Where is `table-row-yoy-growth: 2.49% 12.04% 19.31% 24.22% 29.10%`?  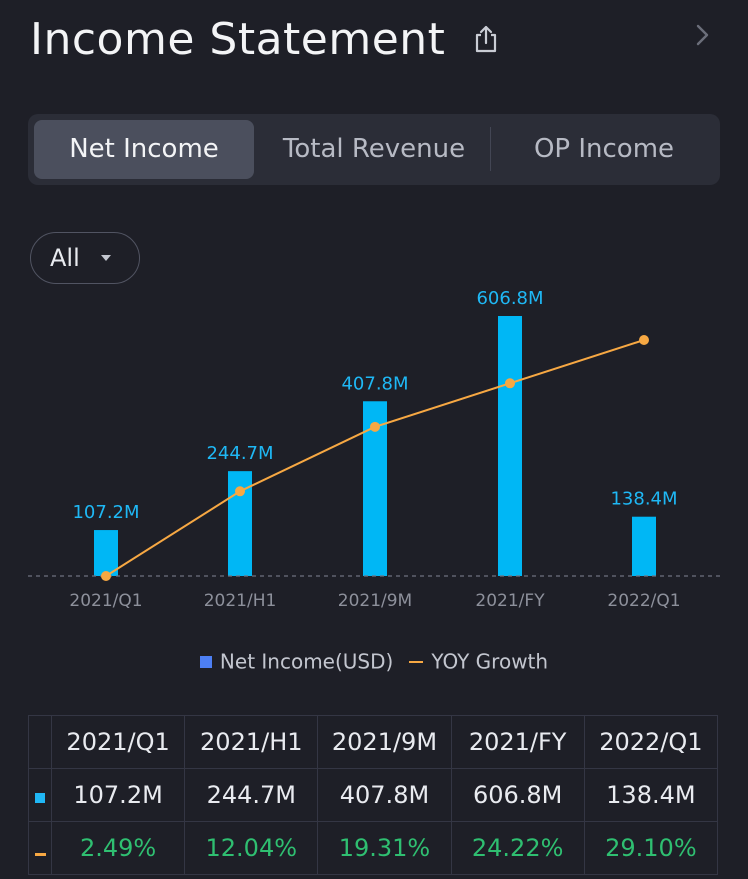 table-row-yoy-growth: 2.49% 12.04% 19.31% 24.22% 29.10% is located at coordinates (373, 848).